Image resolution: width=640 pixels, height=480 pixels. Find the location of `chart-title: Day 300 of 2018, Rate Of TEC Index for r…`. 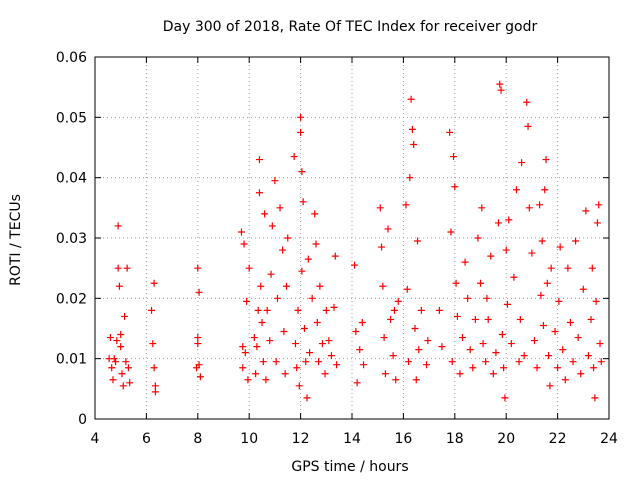

chart-title: Day 300 of 2018, Rate Of TEC Index for r… is located at coordinates (350, 27).